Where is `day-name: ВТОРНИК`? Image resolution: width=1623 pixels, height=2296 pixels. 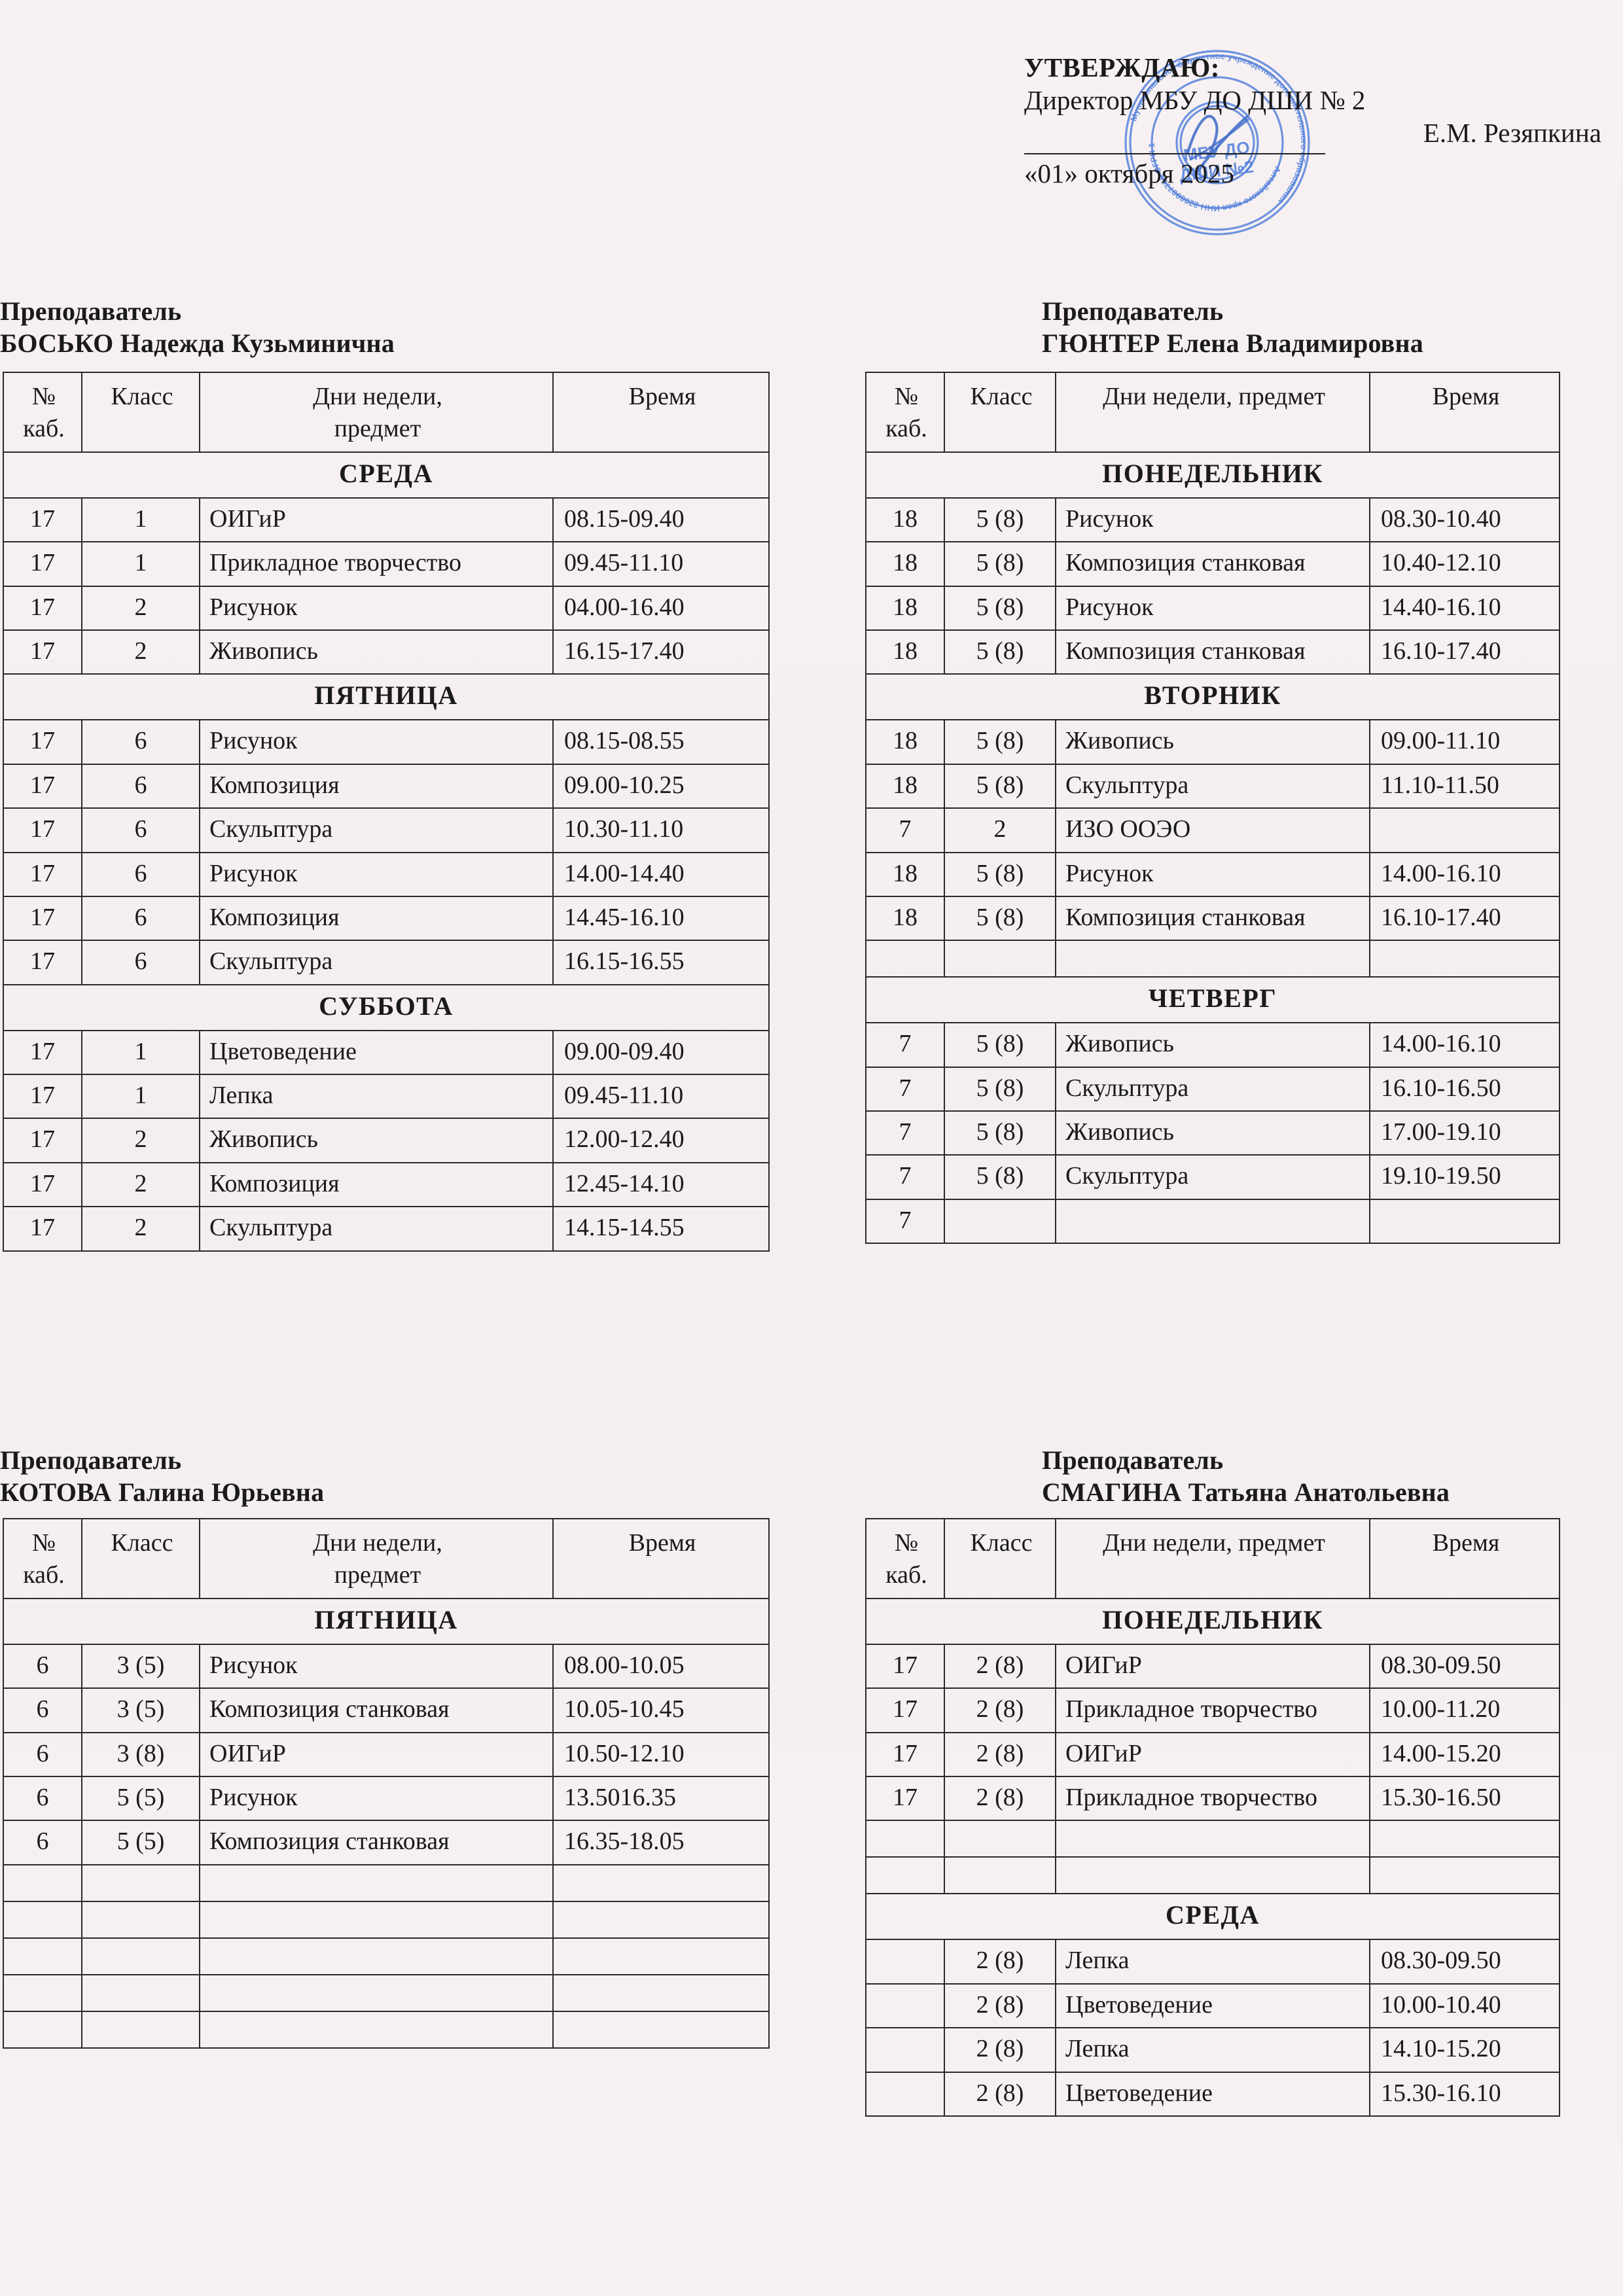
day-name: ВТОРНИК is located at coordinates (1212, 697).